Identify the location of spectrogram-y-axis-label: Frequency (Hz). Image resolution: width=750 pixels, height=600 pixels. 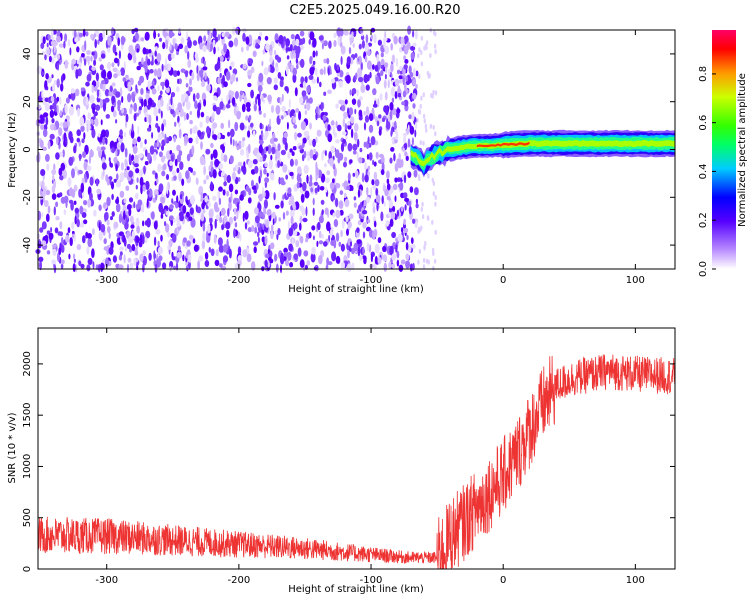
(12, 150).